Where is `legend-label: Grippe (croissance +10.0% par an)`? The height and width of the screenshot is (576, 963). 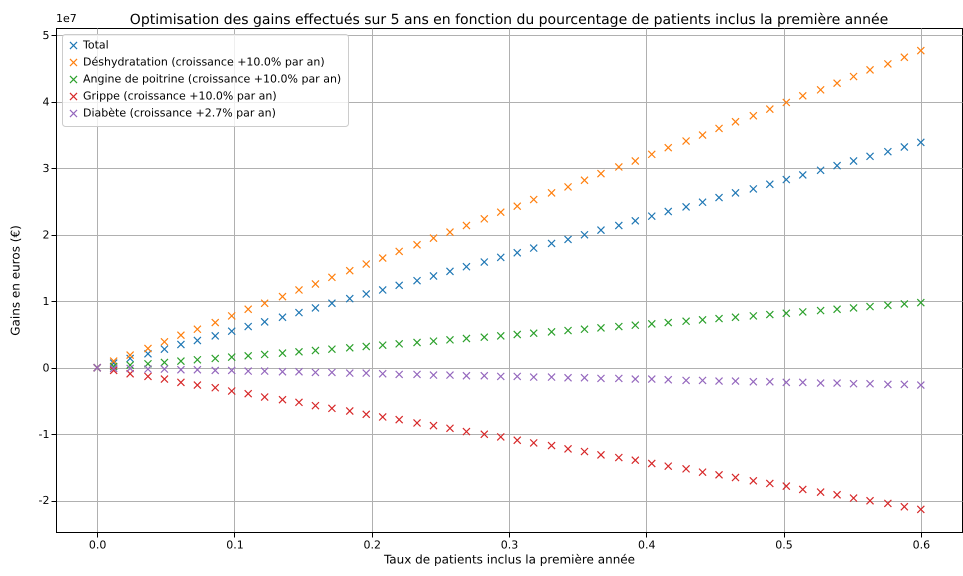 legend-label: Grippe (croissance +10.0% par an) is located at coordinates (180, 96).